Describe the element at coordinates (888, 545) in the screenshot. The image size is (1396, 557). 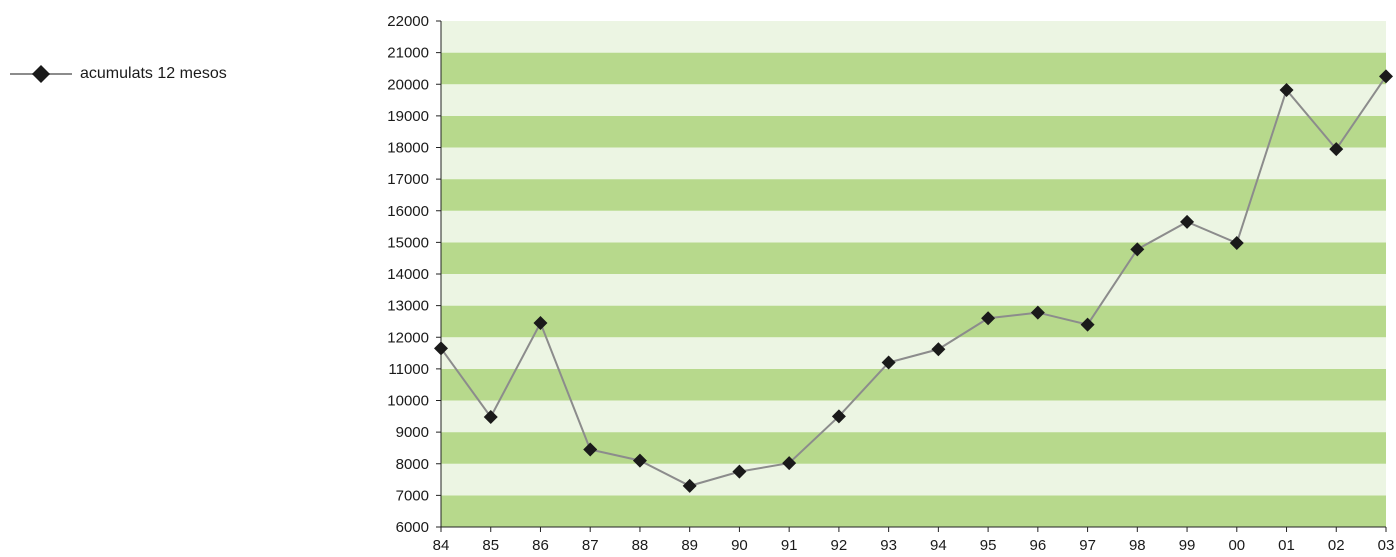
I see `x-tick-label: 93` at that location.